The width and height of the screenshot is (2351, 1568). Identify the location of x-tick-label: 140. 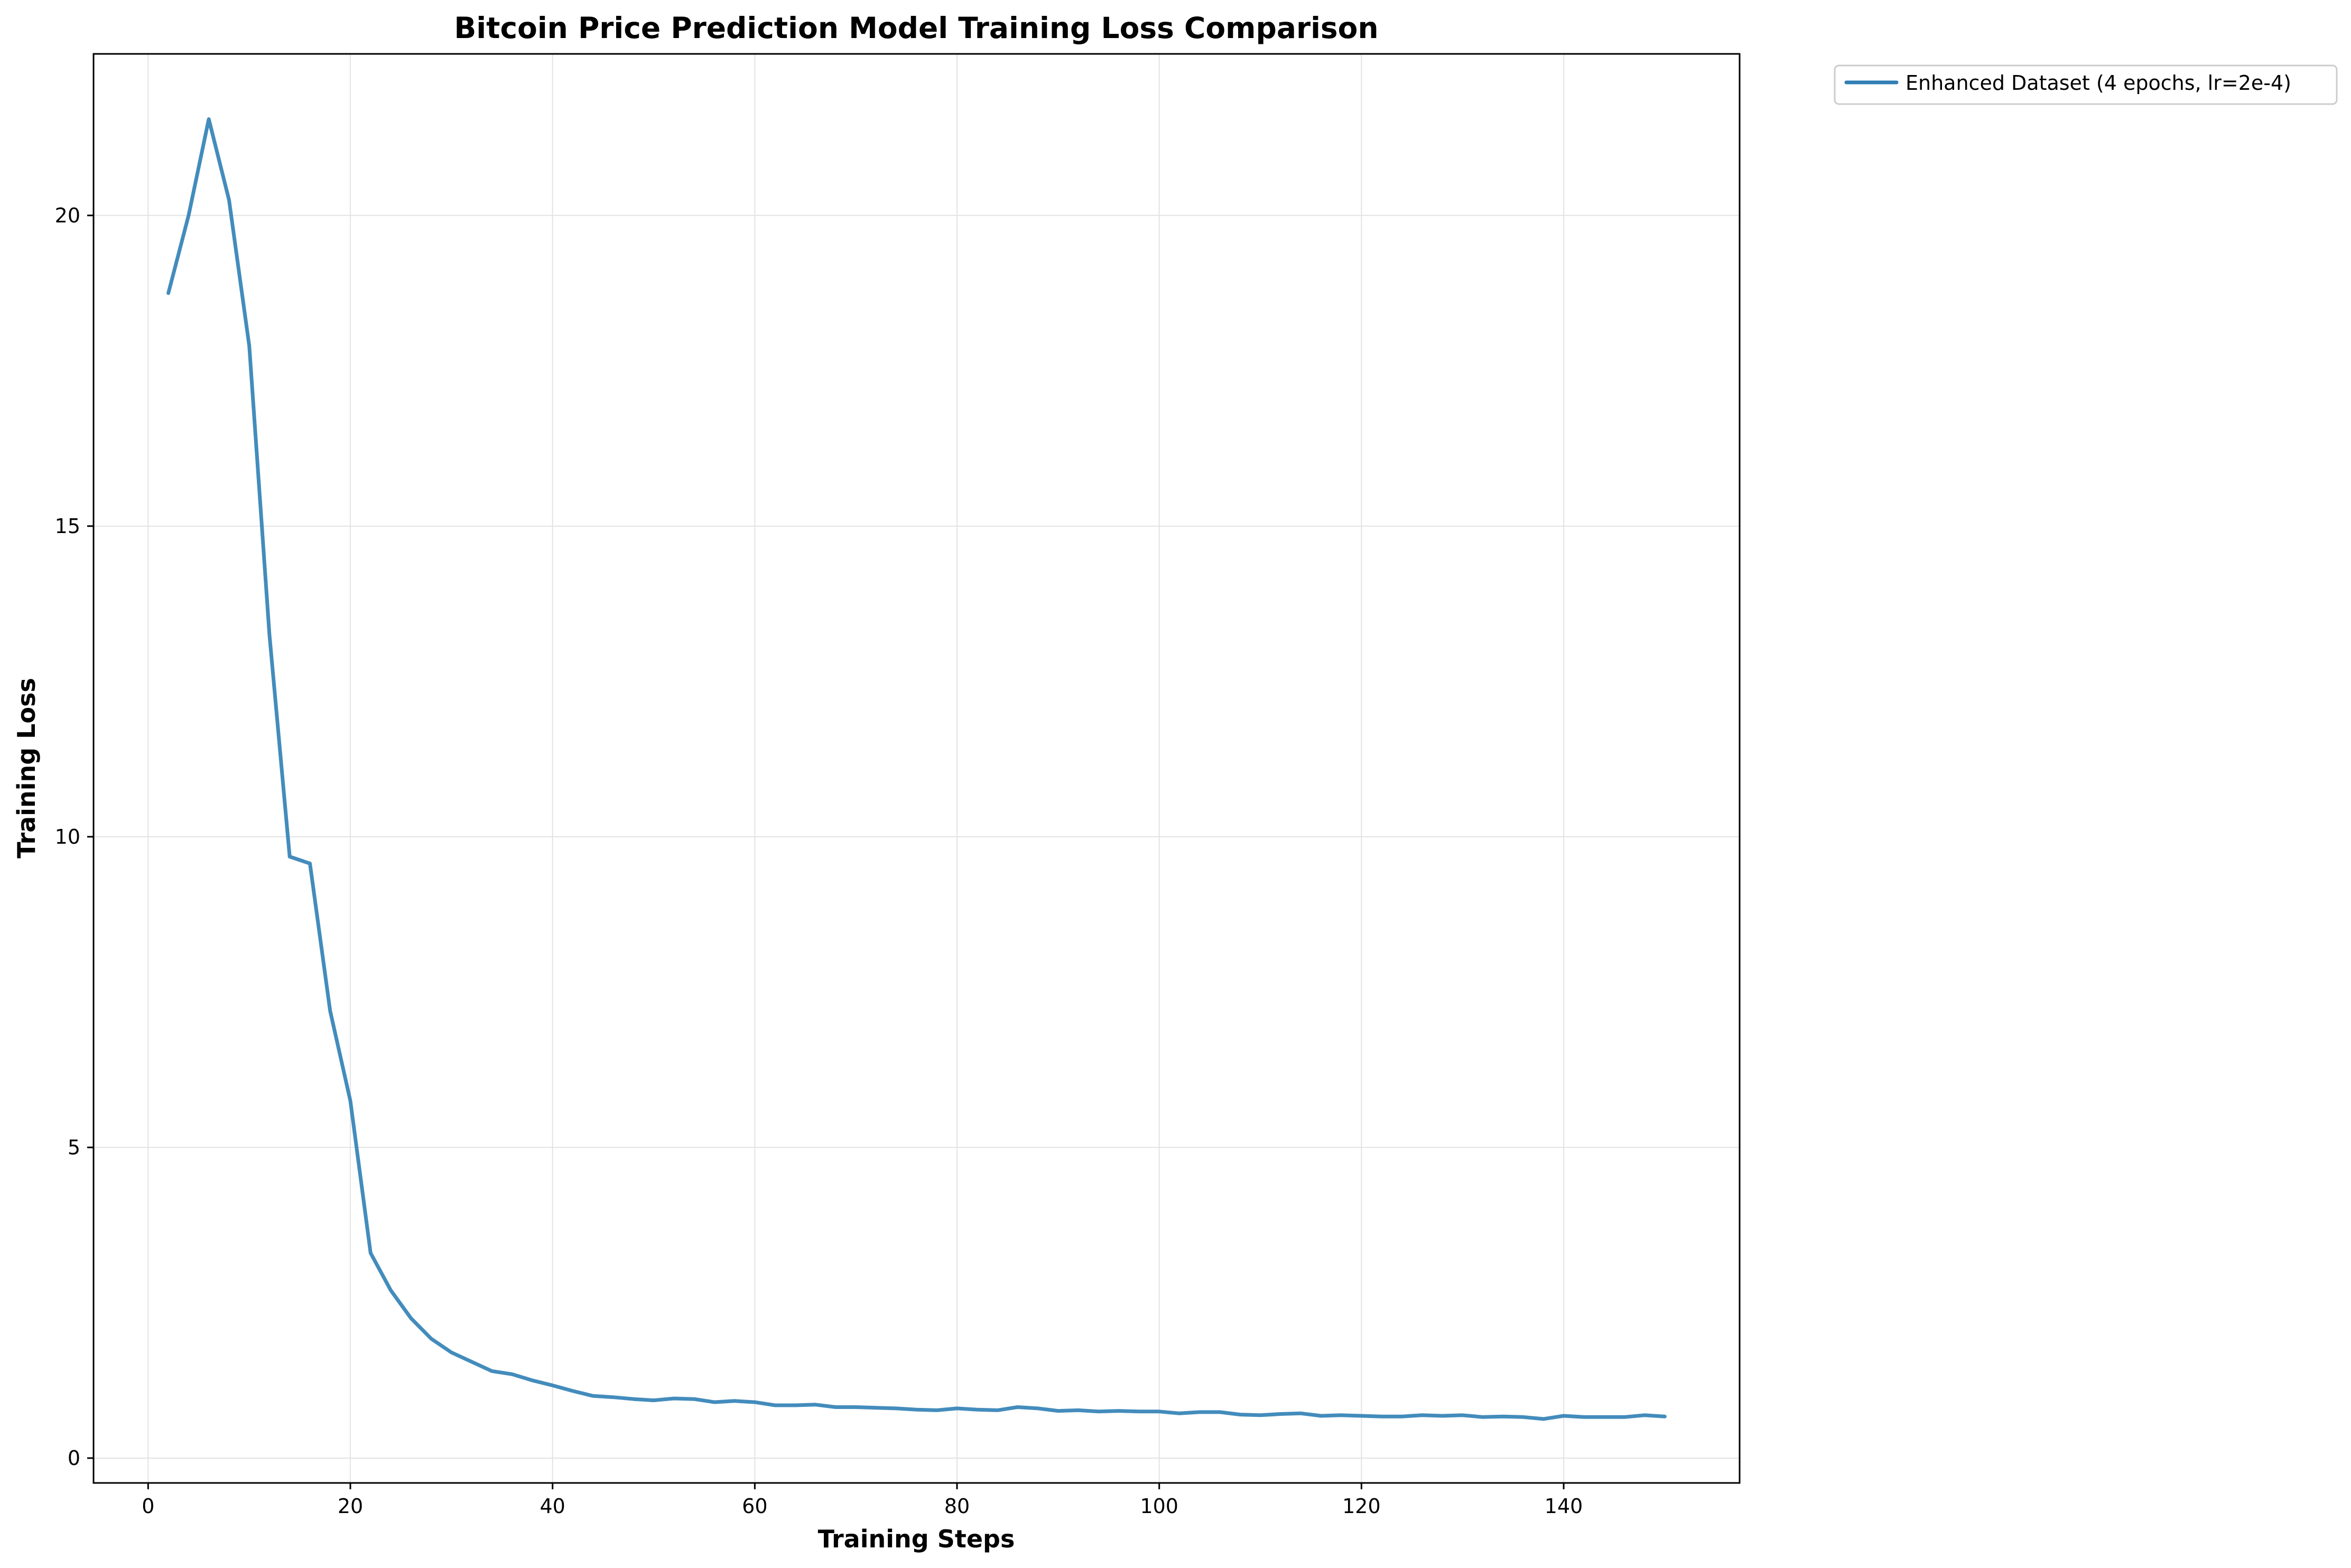
(1564, 1506).